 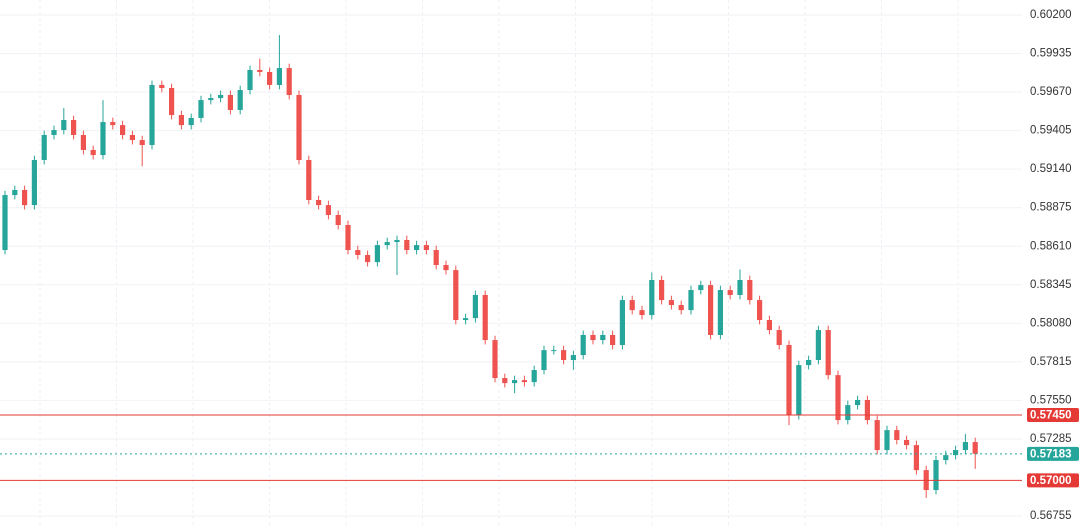 What do you see at coordinates (1051, 400) in the screenshot?
I see `y-tick-label: 0.57550` at bounding box center [1051, 400].